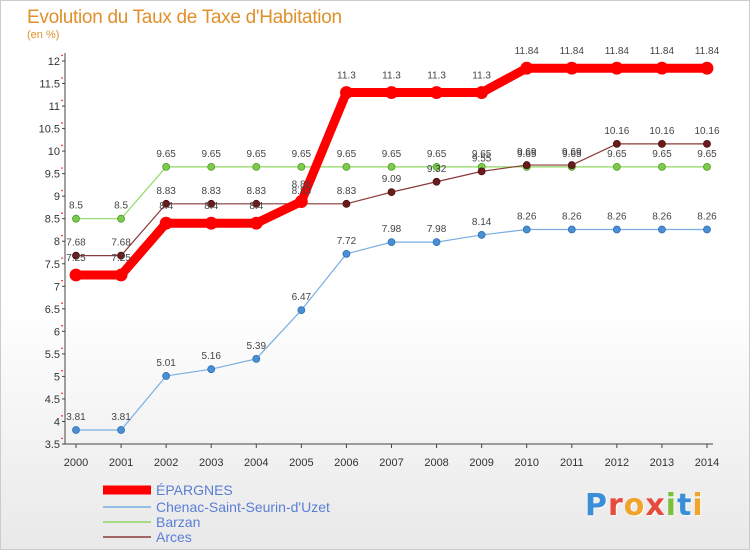 Image resolution: width=750 pixels, height=550 pixels. Describe the element at coordinates (655, 505) in the screenshot. I see `logo-letter: x` at that location.